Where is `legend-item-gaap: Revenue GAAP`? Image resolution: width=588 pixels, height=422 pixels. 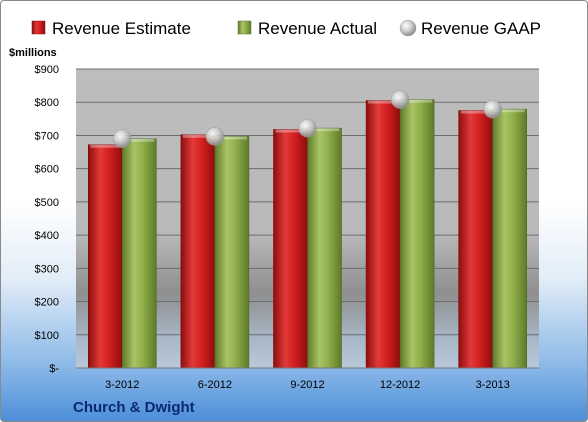 legend-item-gaap: Revenue GAAP is located at coordinates (470, 28).